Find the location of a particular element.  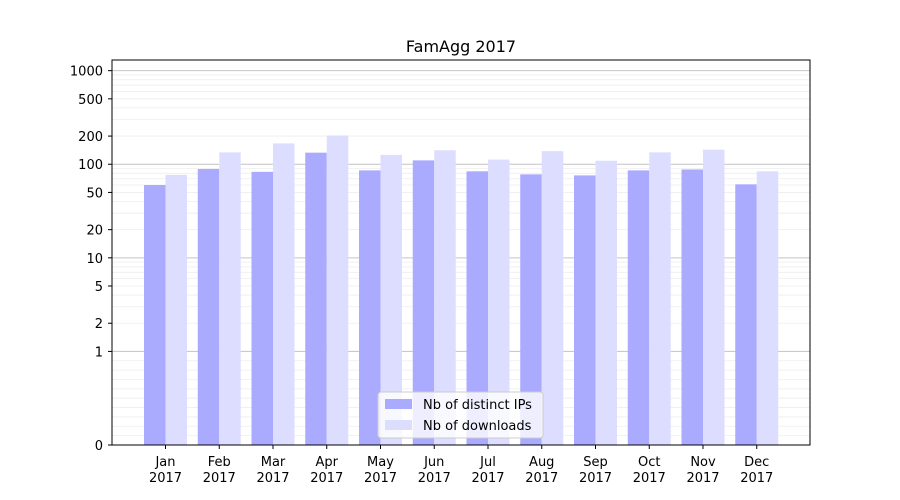

y-tick-label: 0 is located at coordinates (99, 446).